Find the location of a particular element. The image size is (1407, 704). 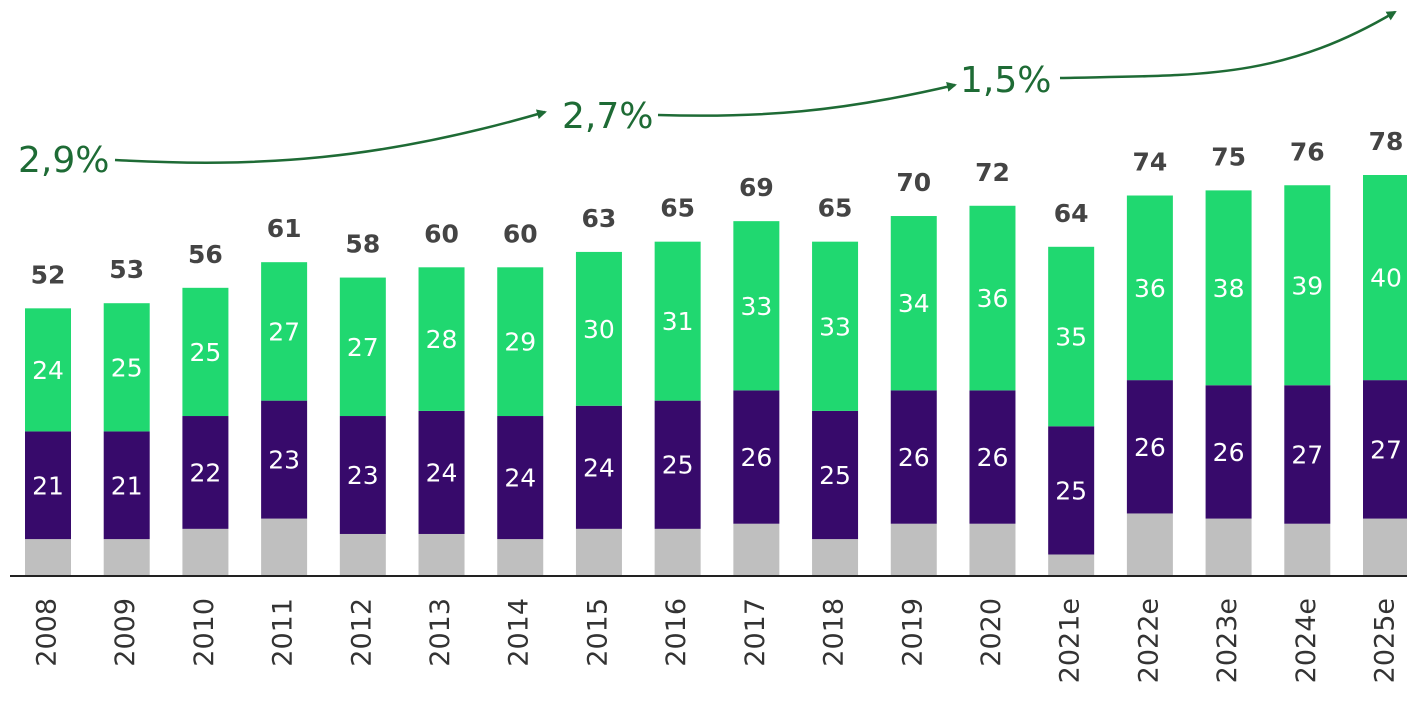

total-label: 64 is located at coordinates (1071, 213).